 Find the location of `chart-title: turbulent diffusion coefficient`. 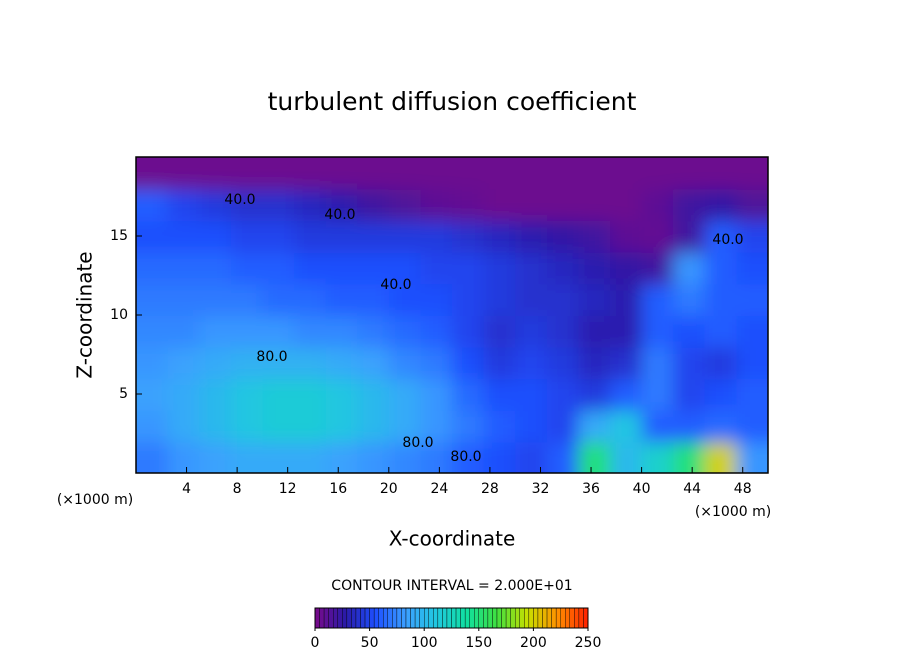

chart-title: turbulent diffusion coefficient is located at coordinates (452, 101).